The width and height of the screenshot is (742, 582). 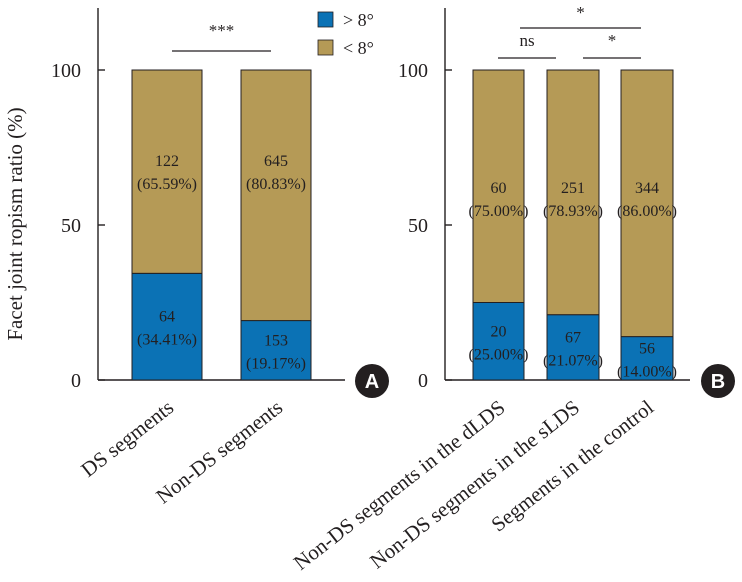 What do you see at coordinates (276, 363) in the screenshot?
I see `percent-label-above-8: (19.17%)` at bounding box center [276, 363].